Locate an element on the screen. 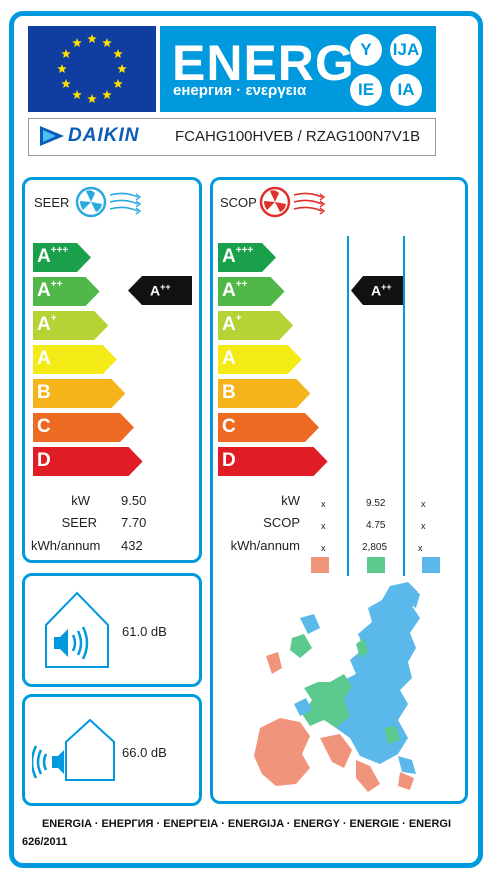 The height and width of the screenshot is (877, 493). badge-ia: IA is located at coordinates (406, 90).